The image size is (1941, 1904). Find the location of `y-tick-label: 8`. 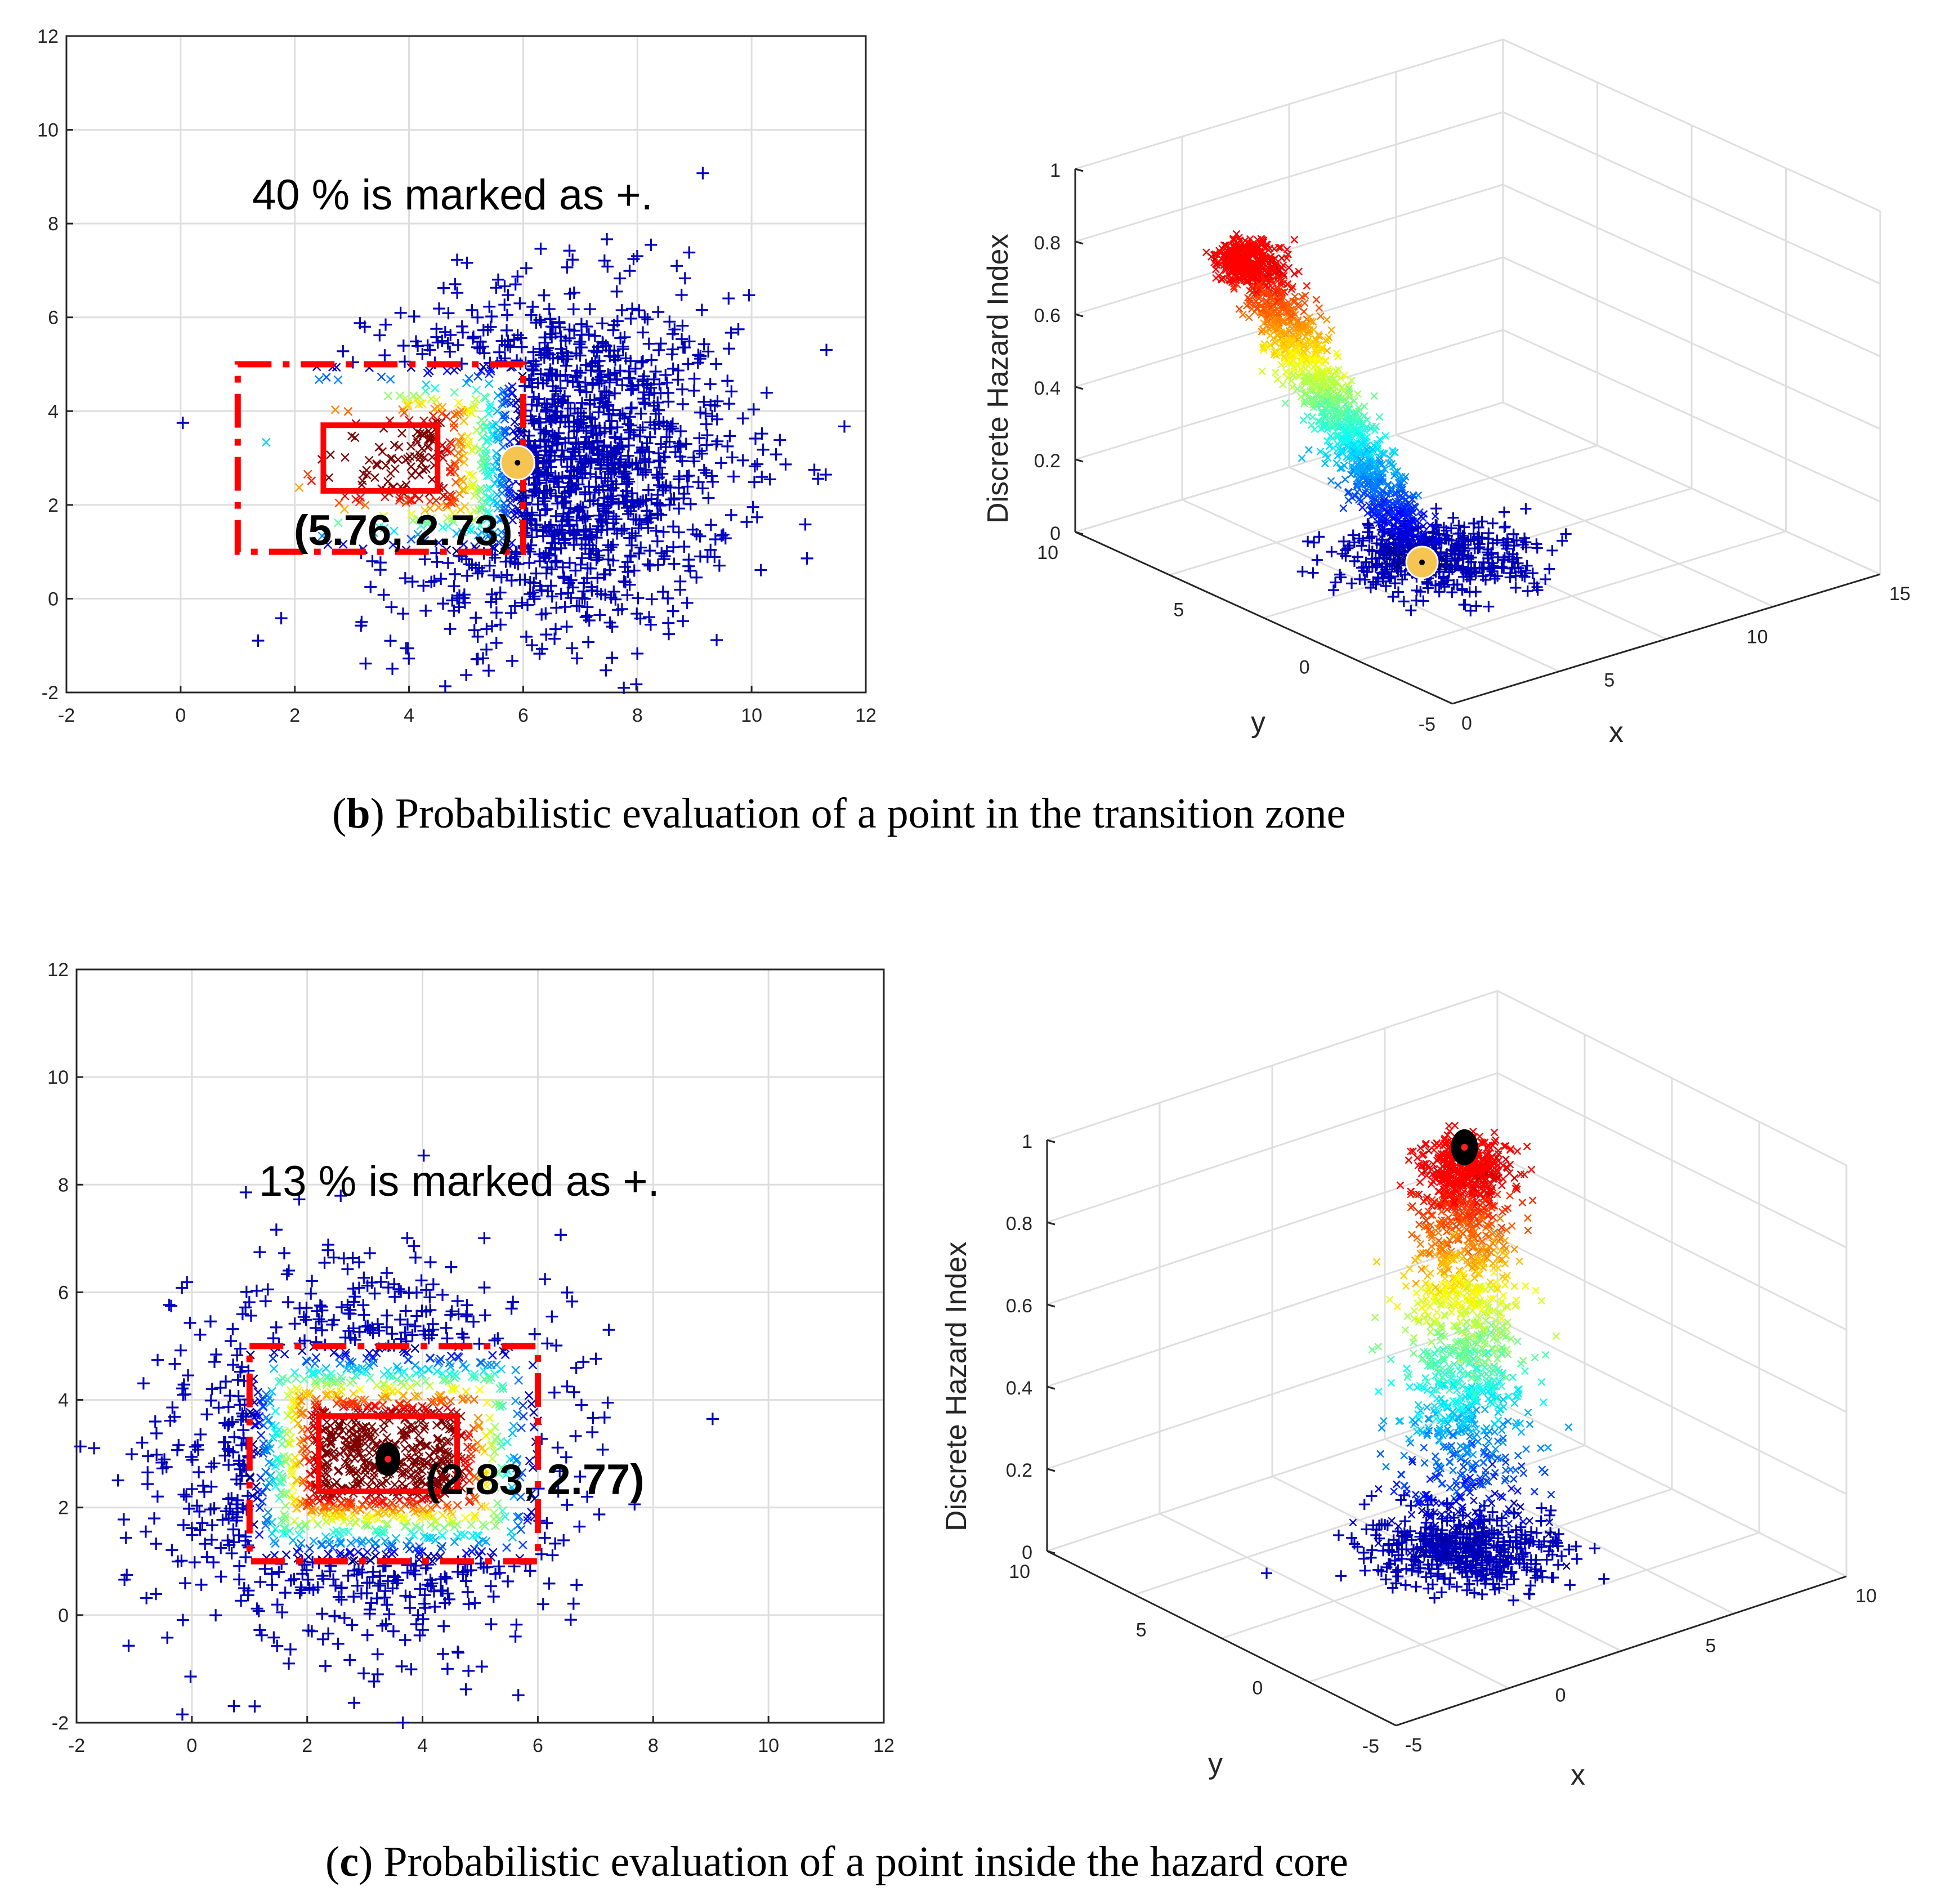

y-tick-label: 8 is located at coordinates (53, 224).